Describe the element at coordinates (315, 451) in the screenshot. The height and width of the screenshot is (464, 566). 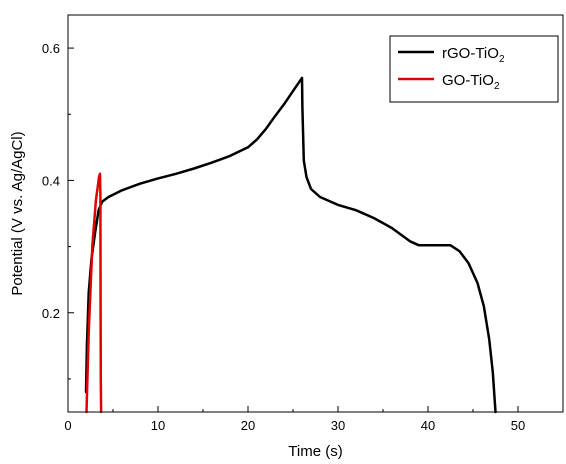
I see `x-axis-label: Time (s)` at that location.